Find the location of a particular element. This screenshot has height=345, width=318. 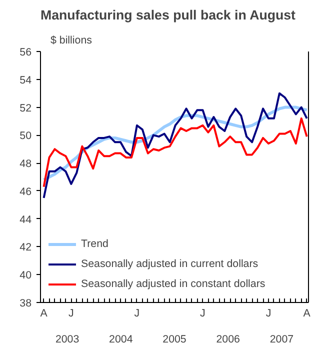

legend-label: Seasonally adjusted in constant dollars is located at coordinates (173, 284).